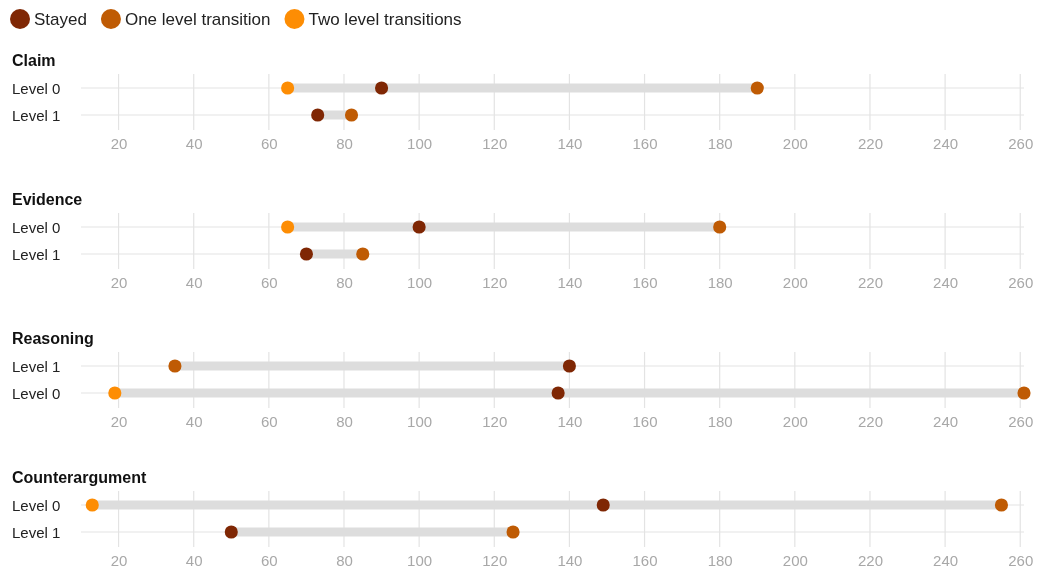 This screenshot has width=1043, height=574. I want to click on chart-title: Evidence, so click(47, 199).